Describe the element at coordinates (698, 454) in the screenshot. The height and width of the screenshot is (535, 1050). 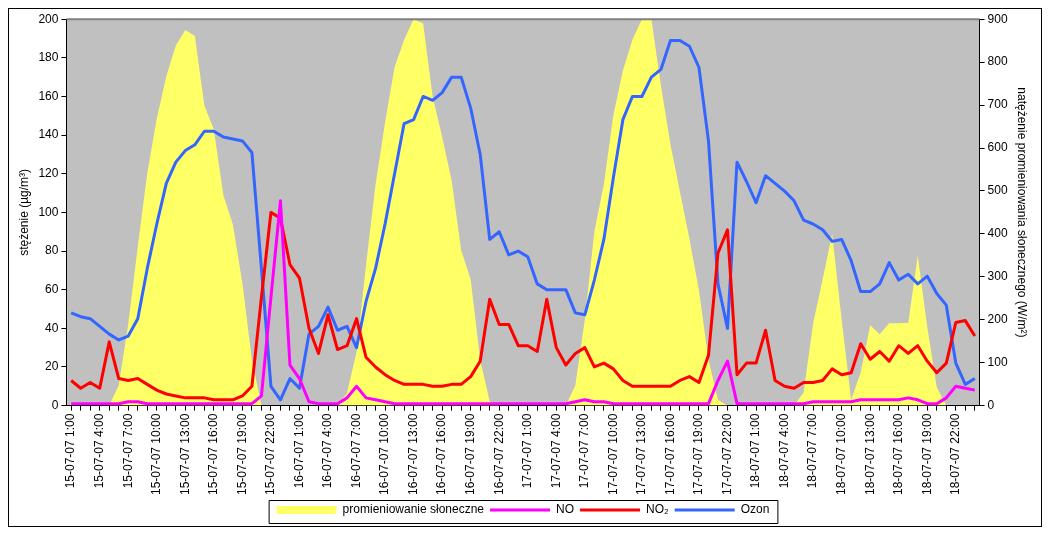
I see `x-tick-label: 17-07-07 19:00` at that location.